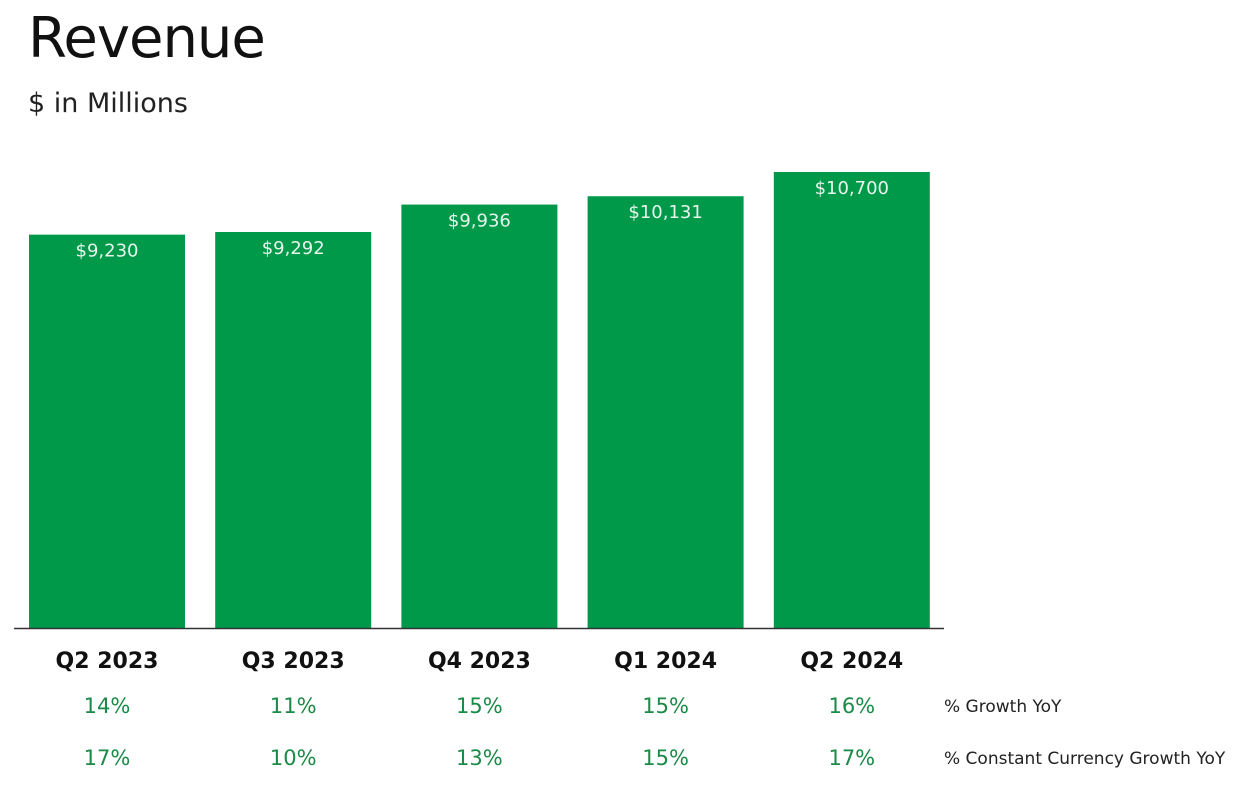 This screenshot has height=796, width=1260. Describe the element at coordinates (851, 706) in the screenshot. I see `growth-value: 16%` at that location.